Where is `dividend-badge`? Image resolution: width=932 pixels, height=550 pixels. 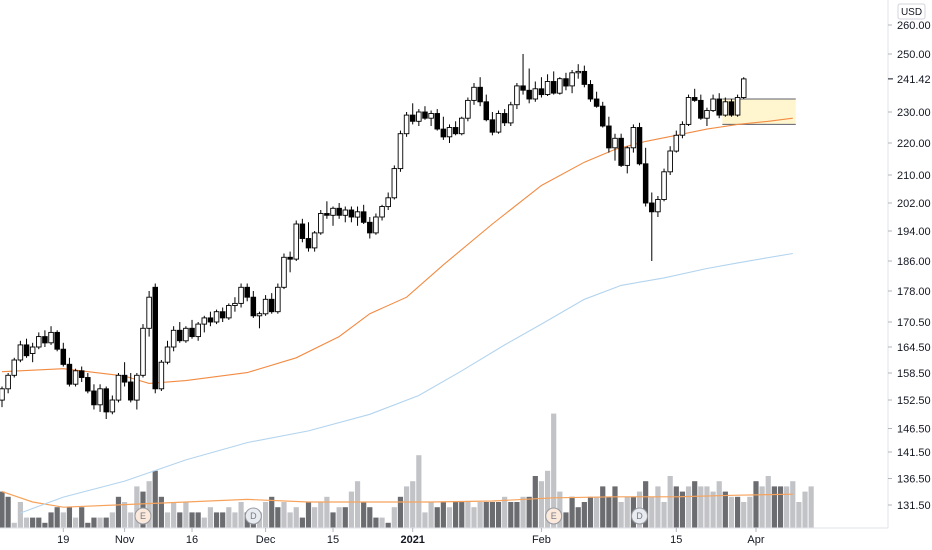
dividend-badge is located at coordinates (640, 516).